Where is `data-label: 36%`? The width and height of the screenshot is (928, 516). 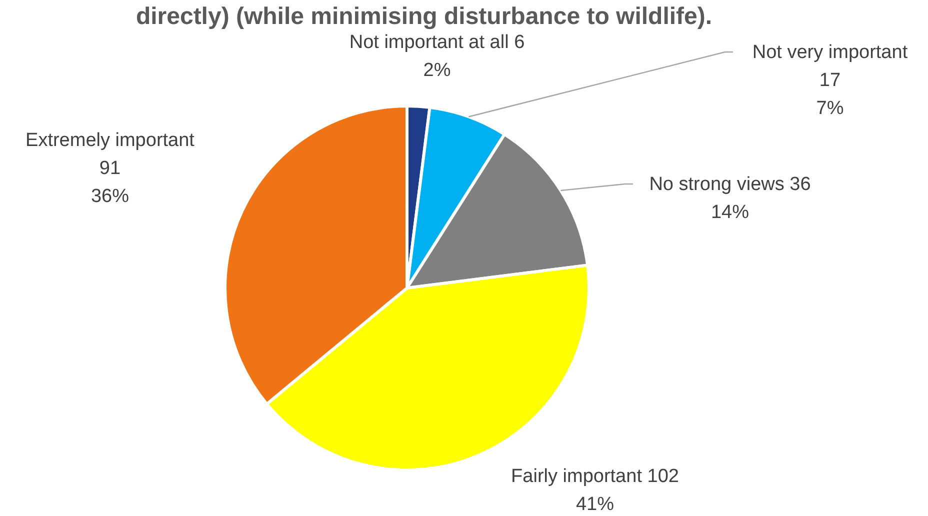 data-label: 36% is located at coordinates (110, 196).